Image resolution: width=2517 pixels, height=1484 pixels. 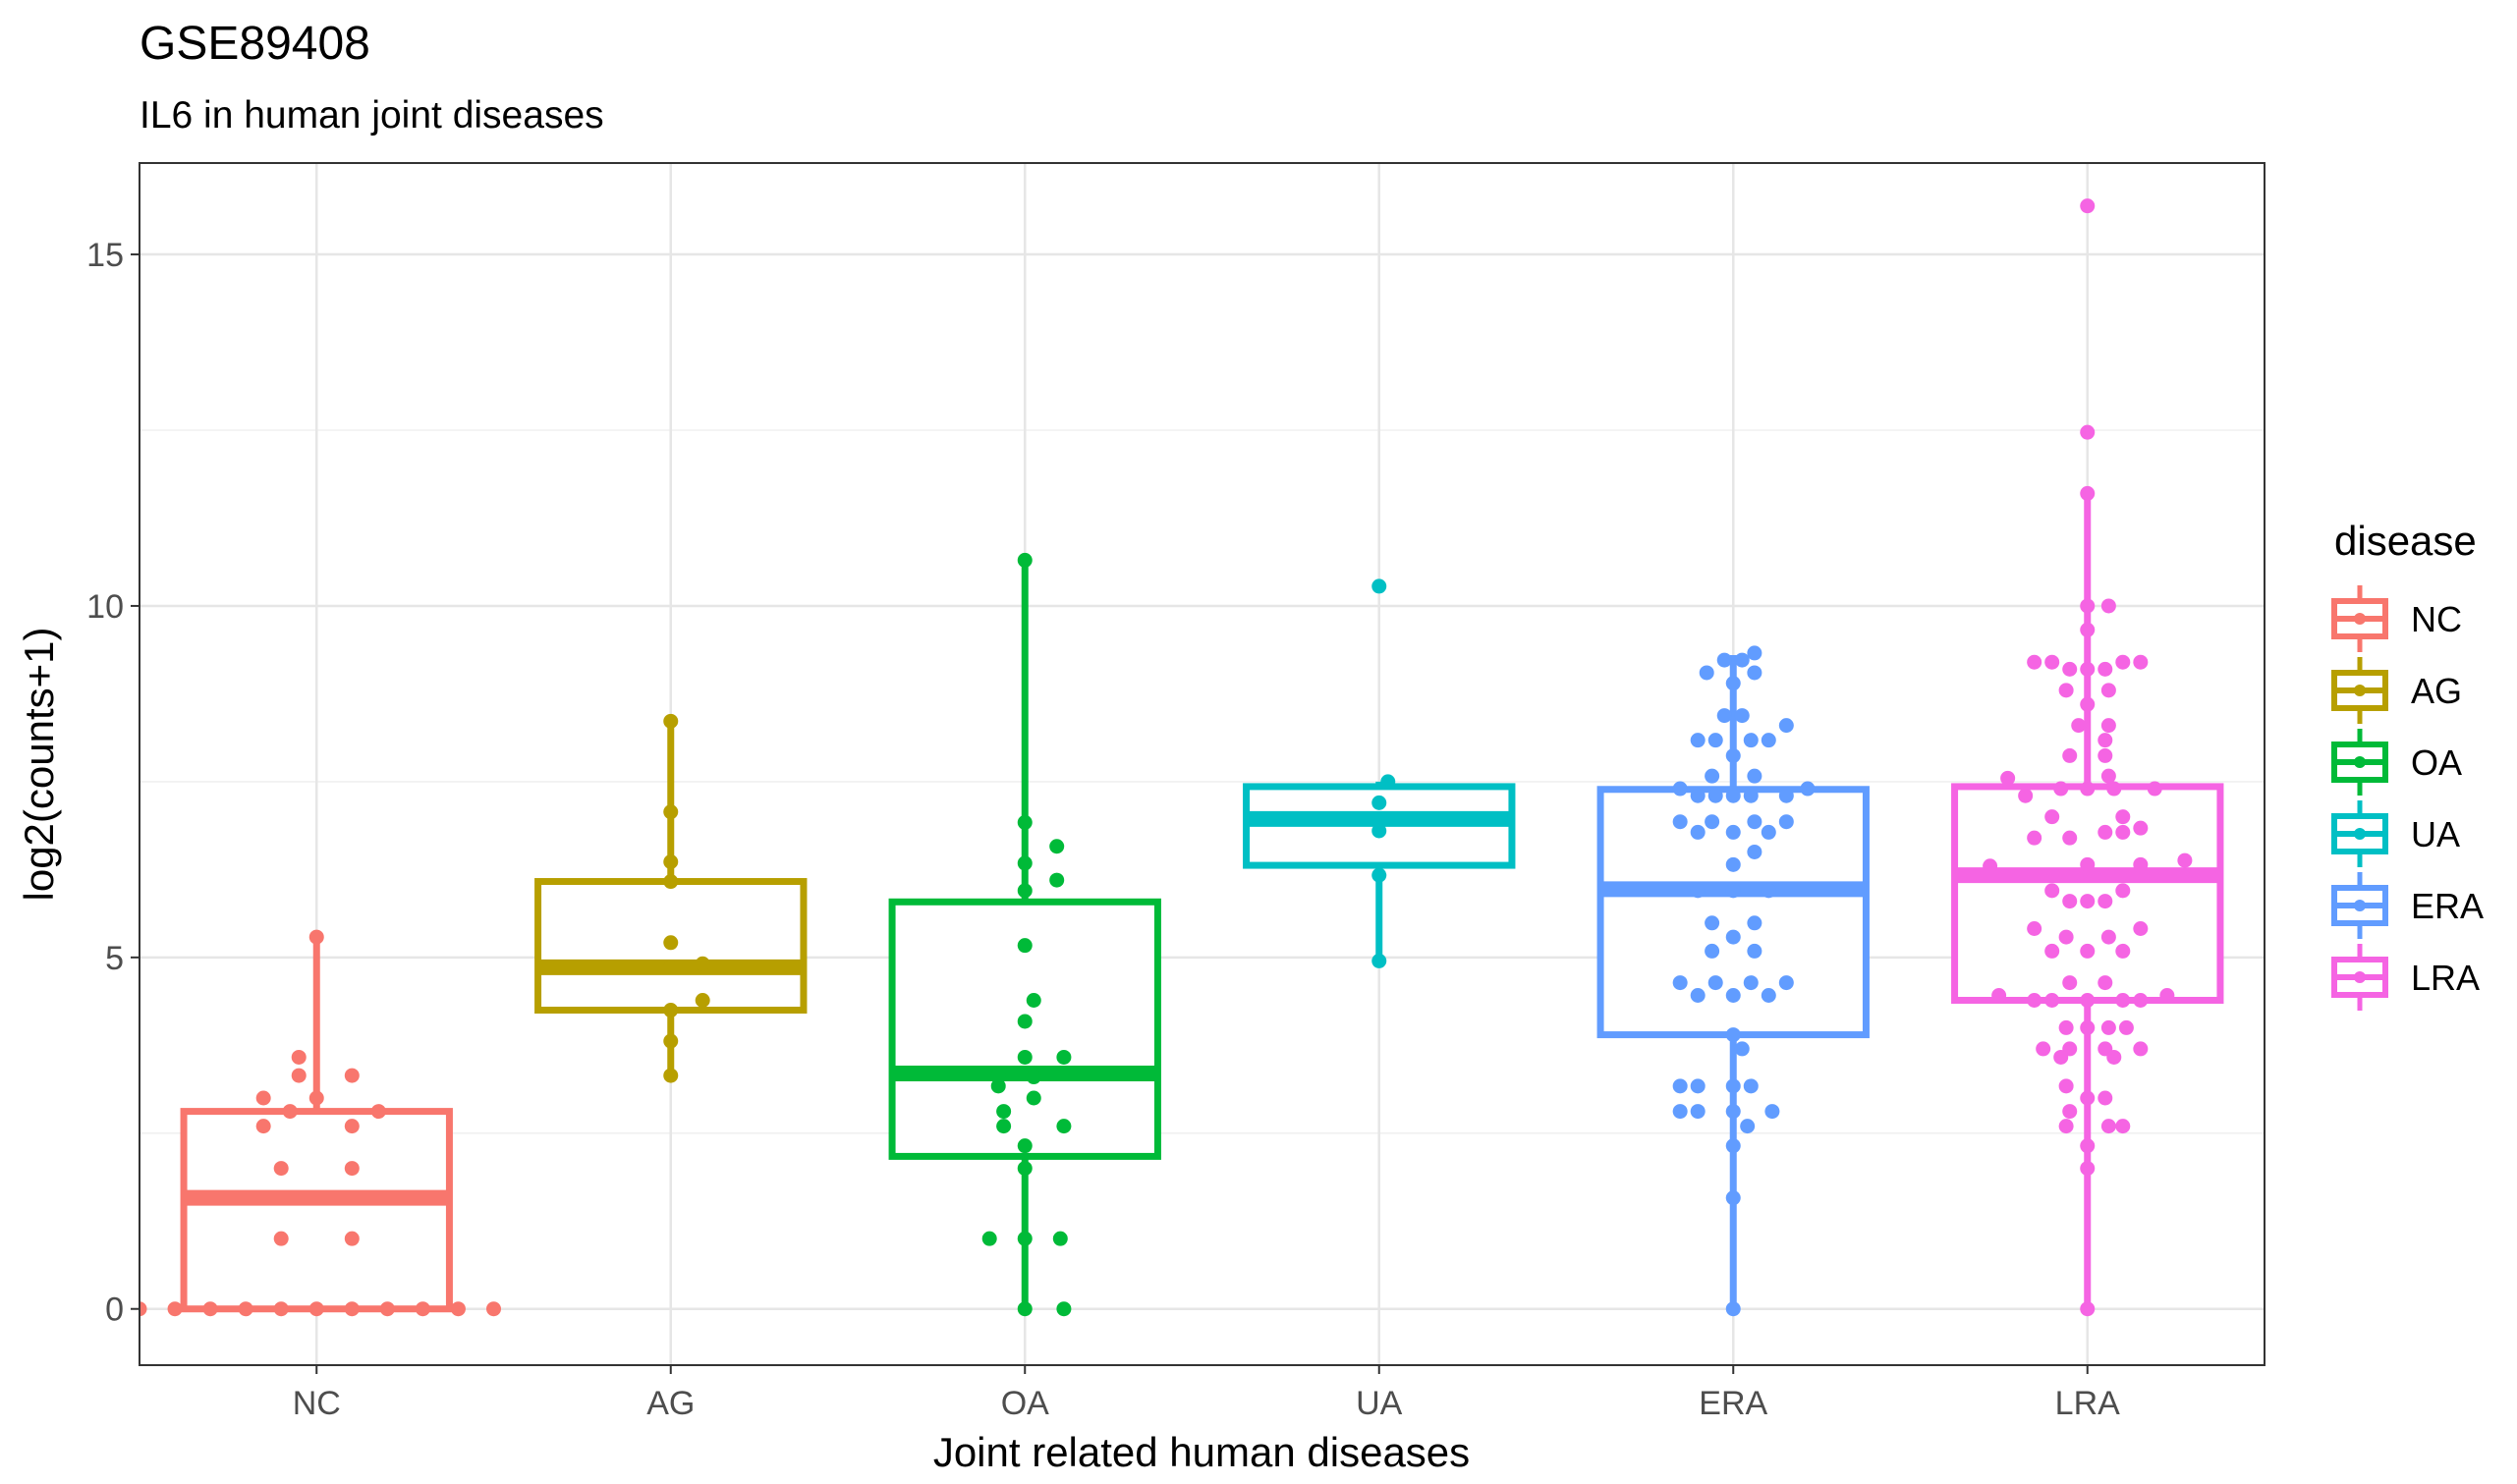 I want to click on series-ua, so click(x=1380, y=773).